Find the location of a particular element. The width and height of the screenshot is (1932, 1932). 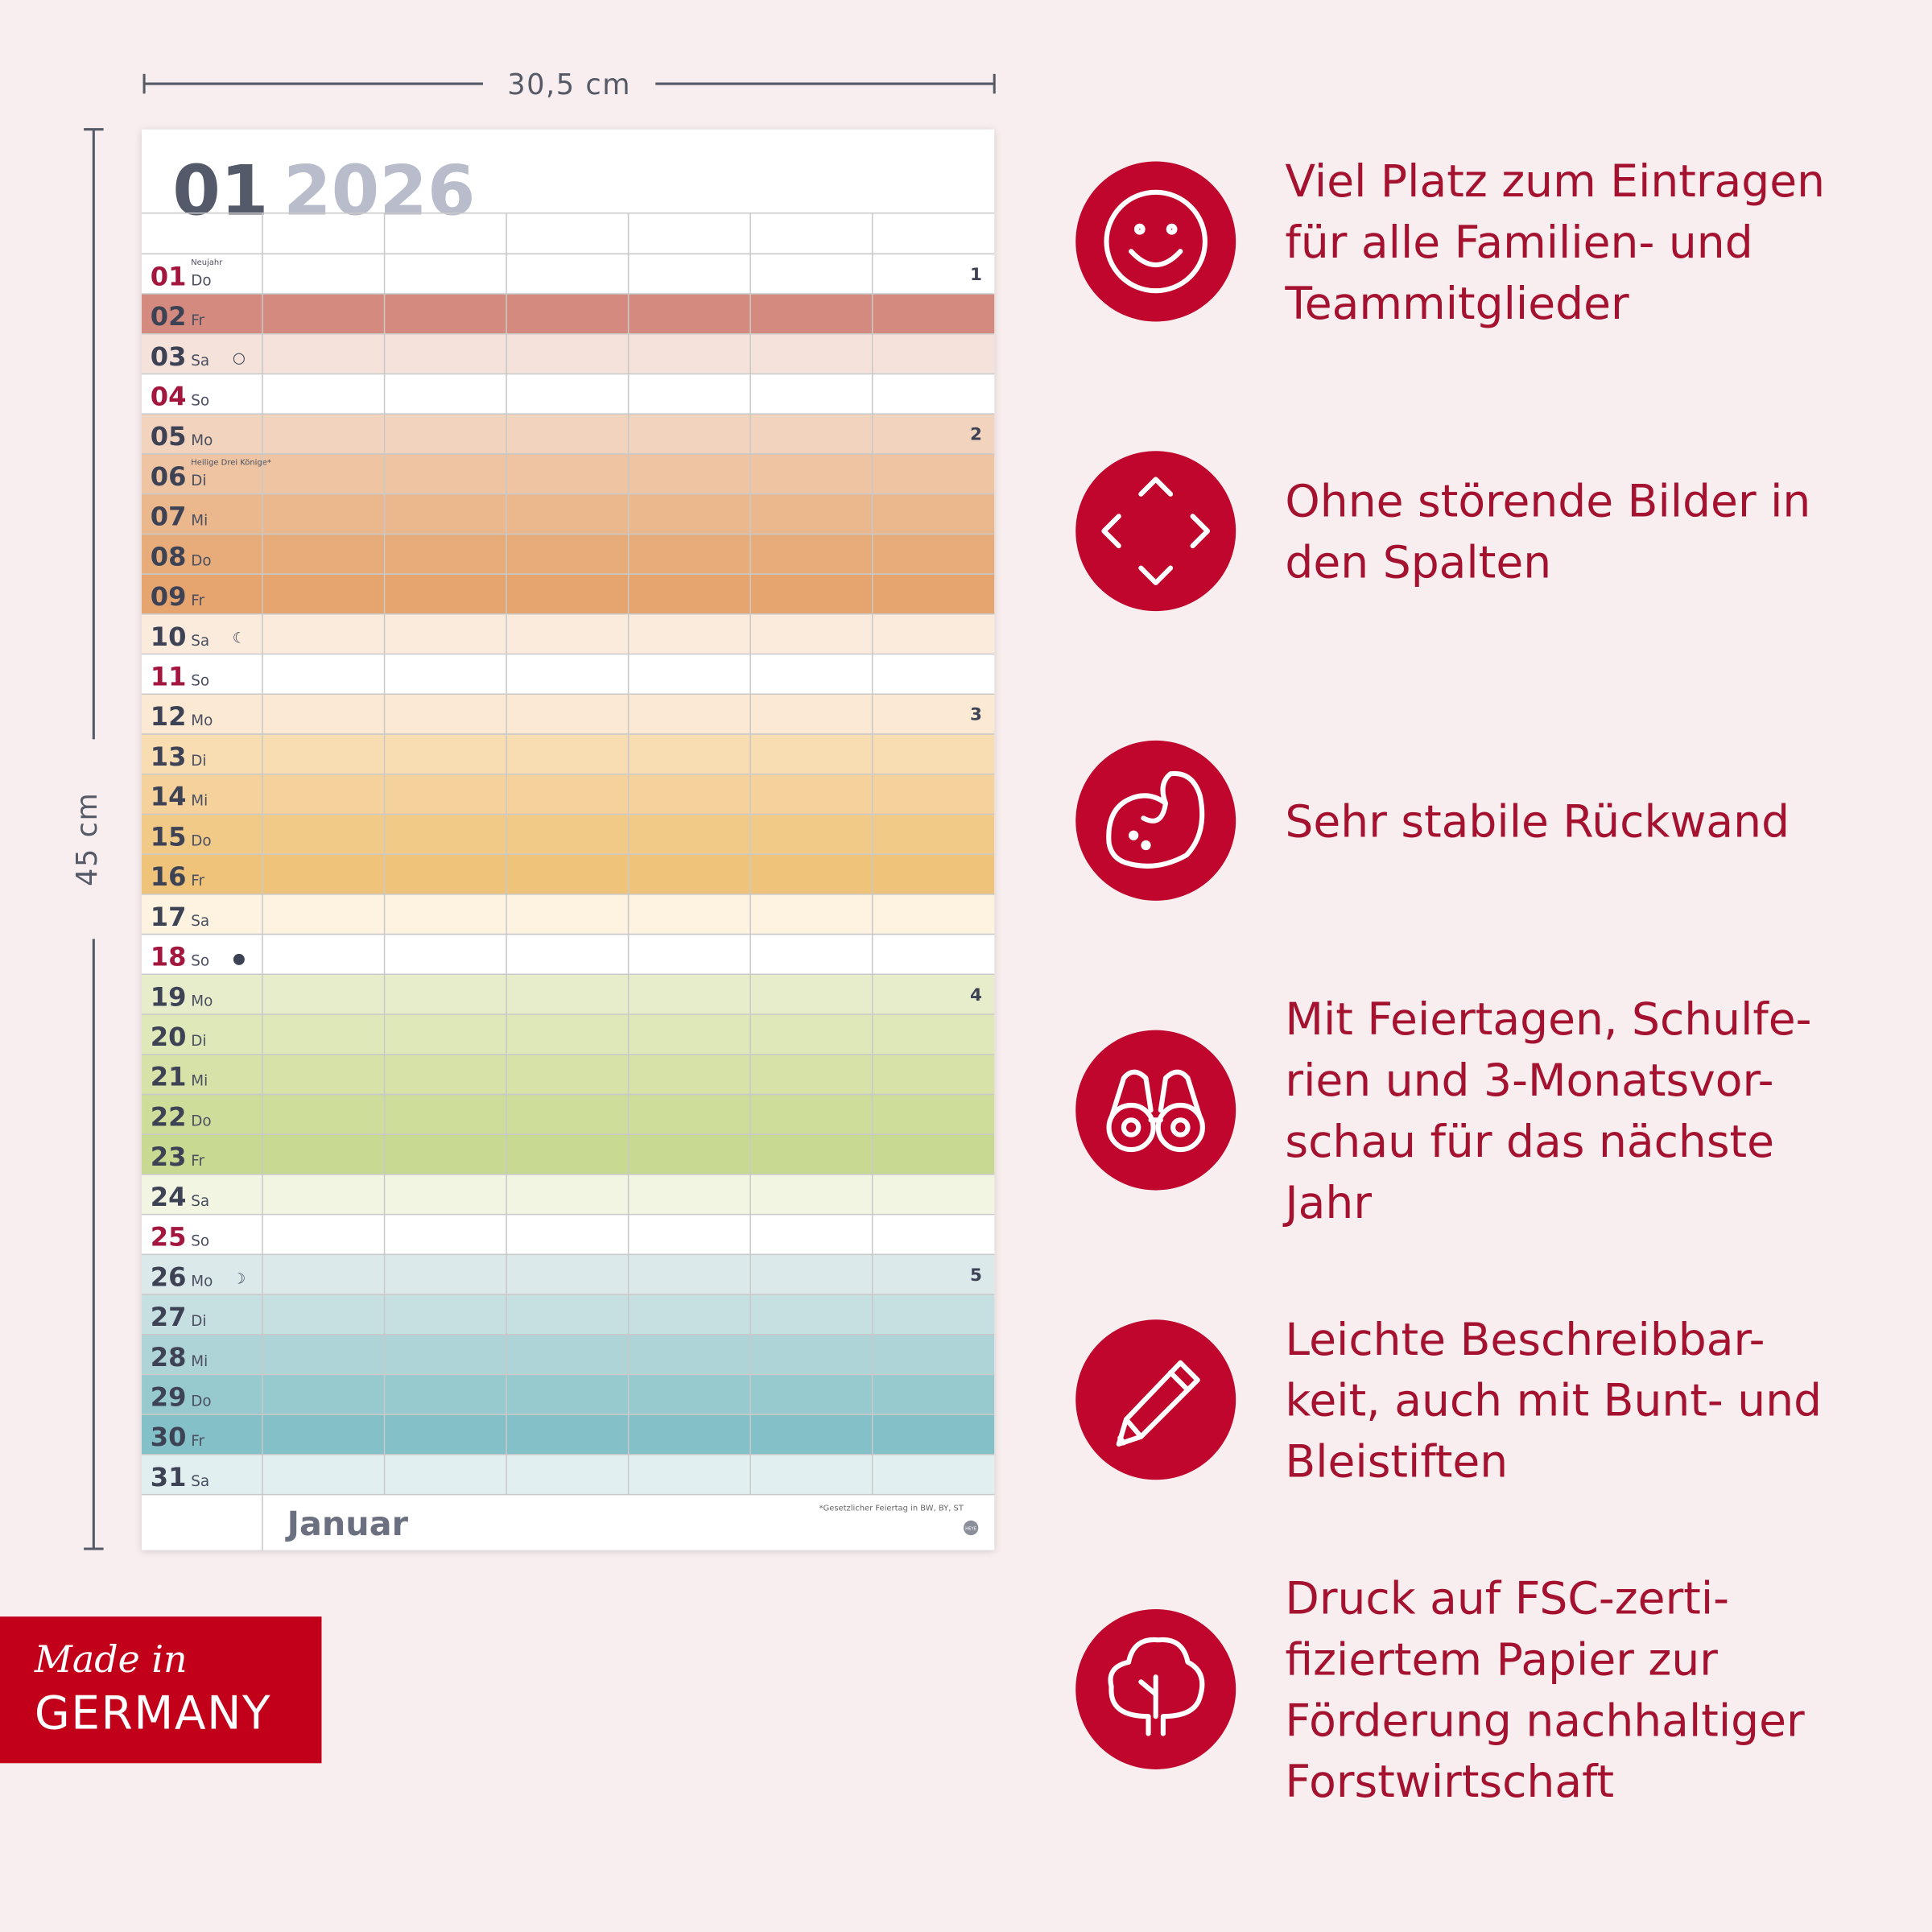

logo is located at coordinates (971, 1528).